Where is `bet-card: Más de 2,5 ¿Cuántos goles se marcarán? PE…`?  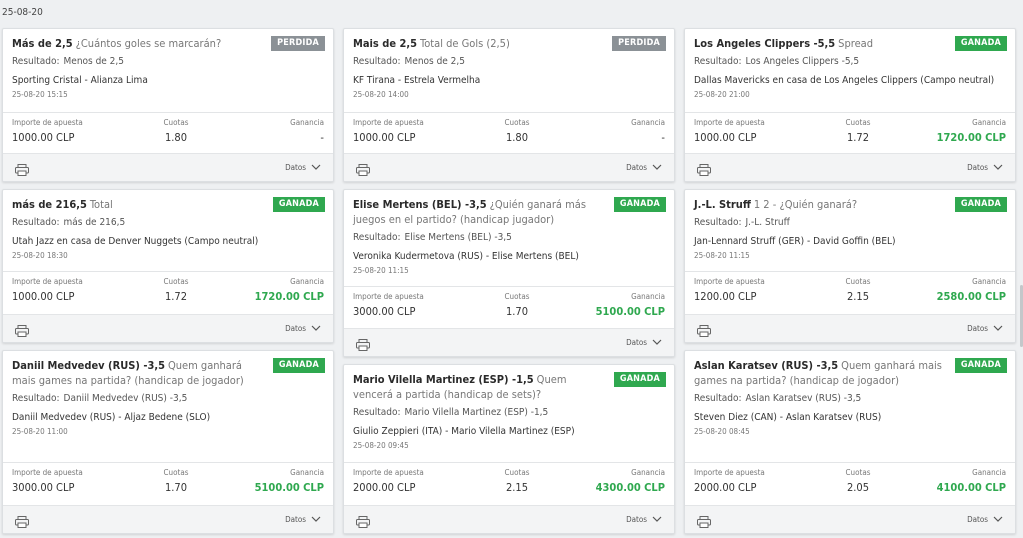
bet-card: Más de 2,5 ¿Cuántos goles se marcarán? PE… is located at coordinates (168, 105).